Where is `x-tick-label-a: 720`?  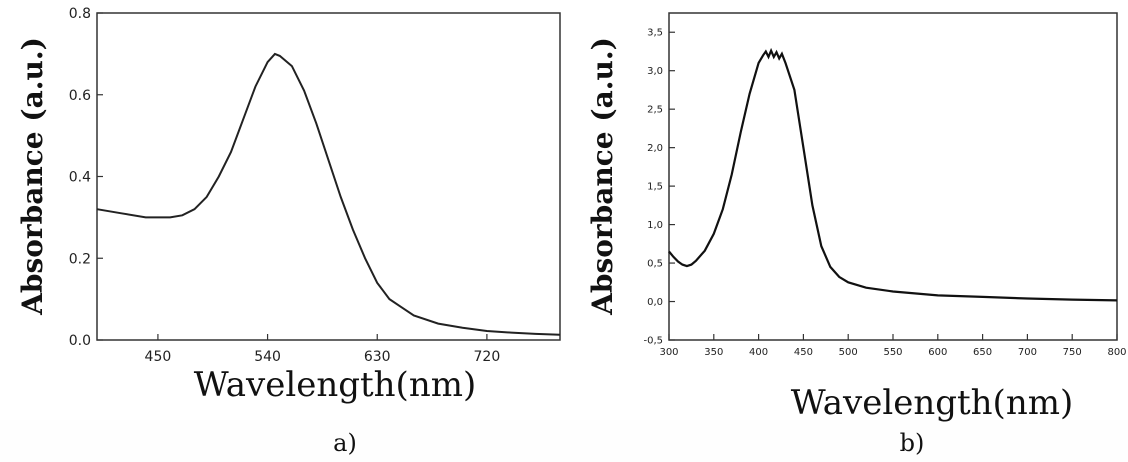
x-tick-label-a: 720 is located at coordinates (487, 357).